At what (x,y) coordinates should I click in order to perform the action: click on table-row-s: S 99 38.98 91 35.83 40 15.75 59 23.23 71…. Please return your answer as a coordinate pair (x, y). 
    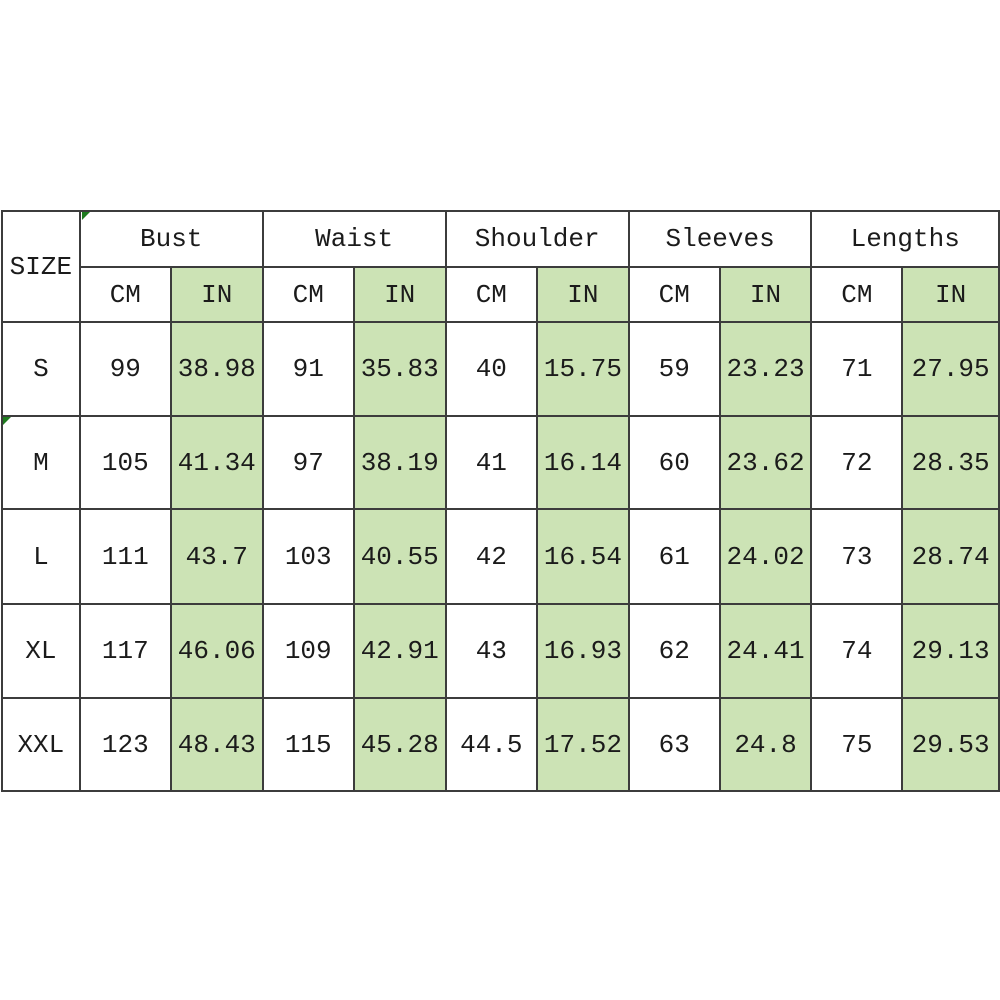
    Looking at the image, I should click on (500, 369).